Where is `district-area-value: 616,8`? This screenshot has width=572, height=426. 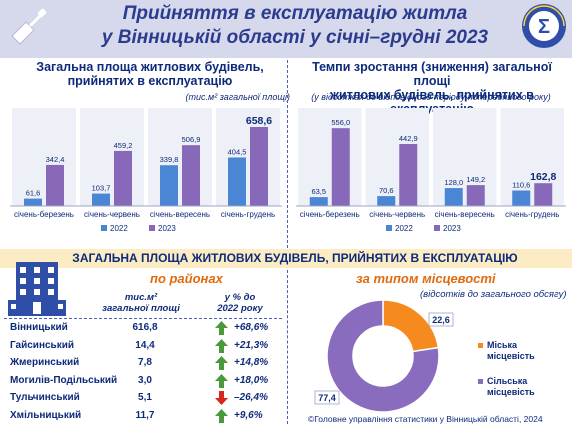
district-area-value: 616,8 is located at coordinates (145, 327).